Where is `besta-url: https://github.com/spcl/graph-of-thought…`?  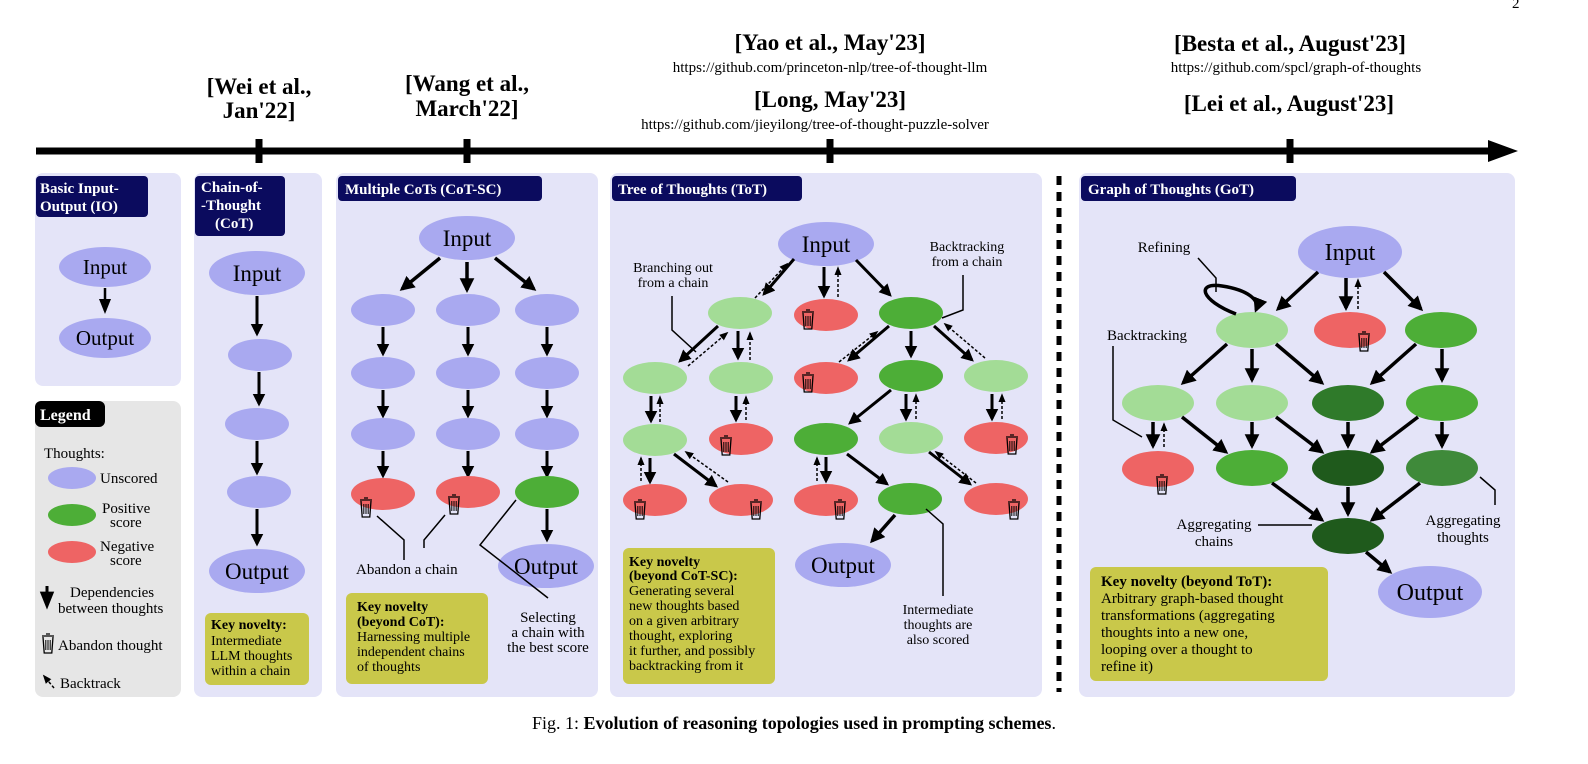 besta-url: https://github.com/spcl/graph-of-thought… is located at coordinates (1296, 68).